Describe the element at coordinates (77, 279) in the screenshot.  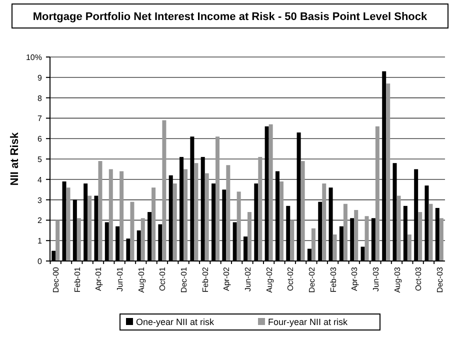
I see `x-tick-label: Feb-01` at that location.